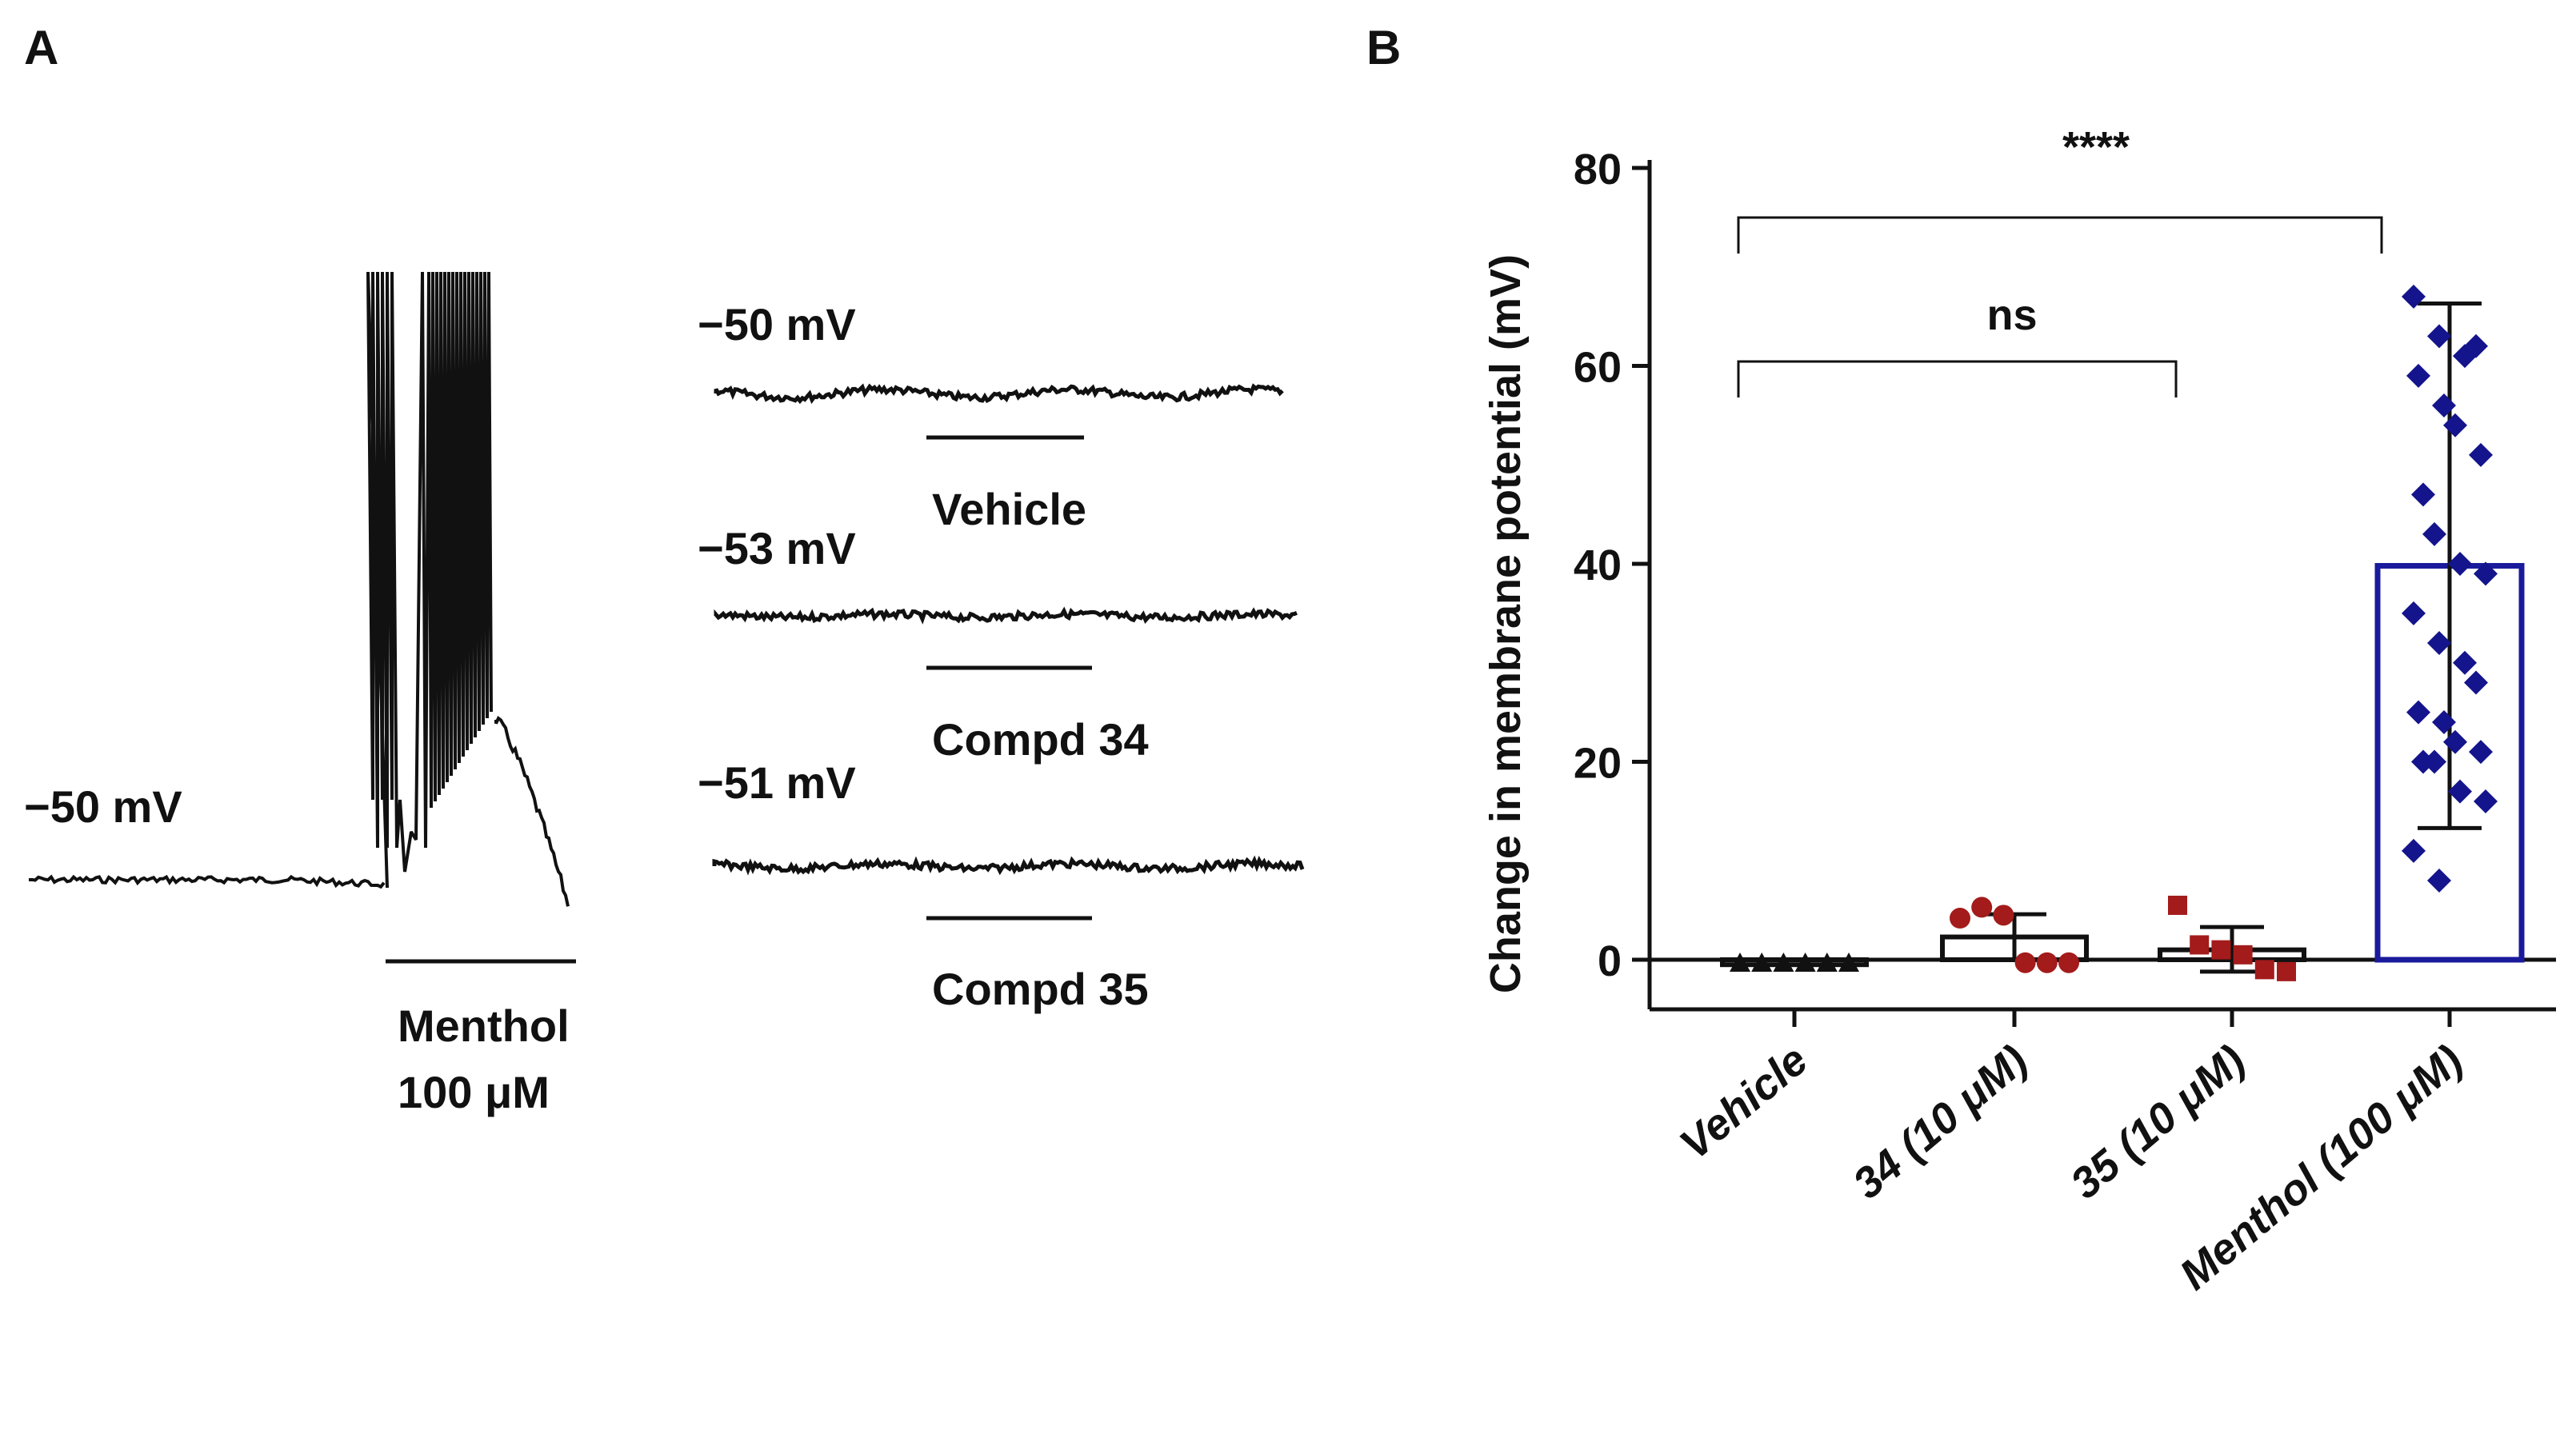 This screenshot has width=2576, height=1438. I want to click on menthol-trace, so click(299, 589).